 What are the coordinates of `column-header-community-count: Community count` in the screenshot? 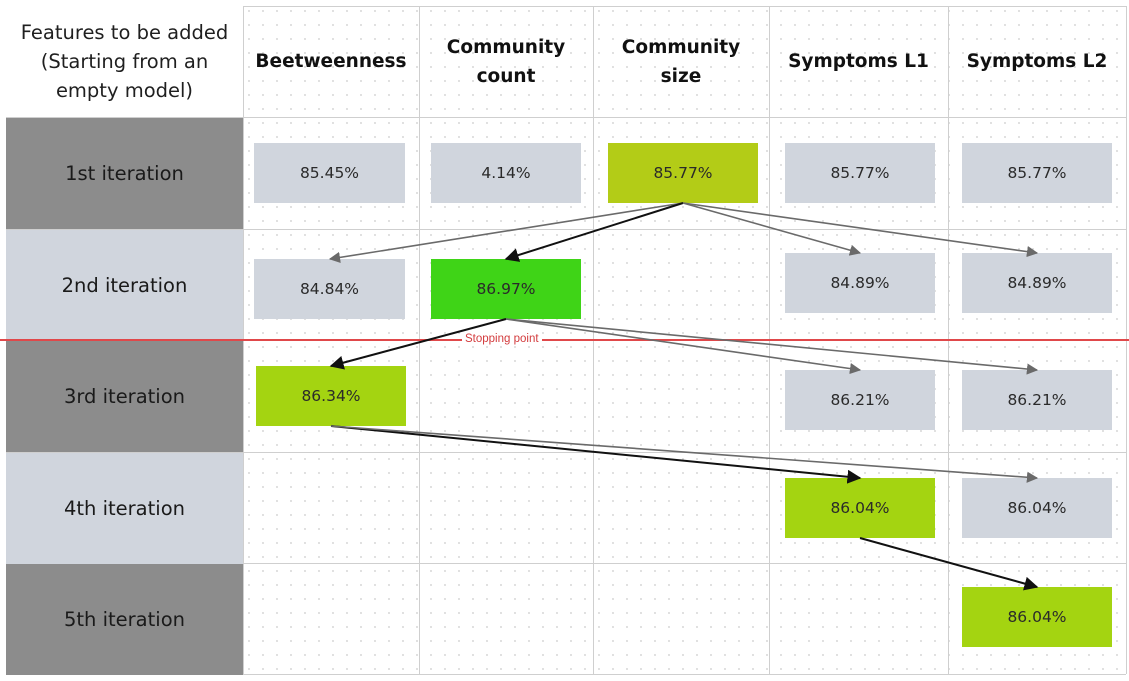 It's located at (506, 61).